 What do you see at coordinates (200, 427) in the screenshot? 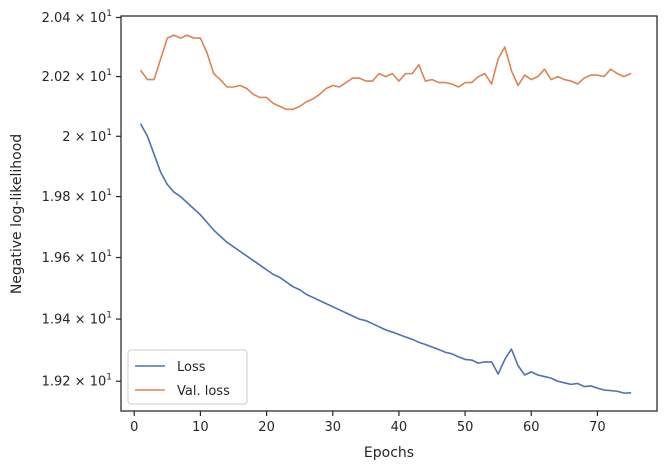
I see `x-tick-label: 10` at bounding box center [200, 427].